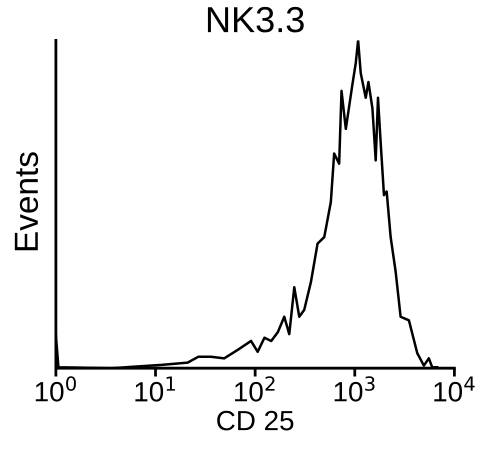 This screenshot has width=486, height=449. Describe the element at coordinates (26, 201) in the screenshot. I see `y-axis-title: Events` at that location.